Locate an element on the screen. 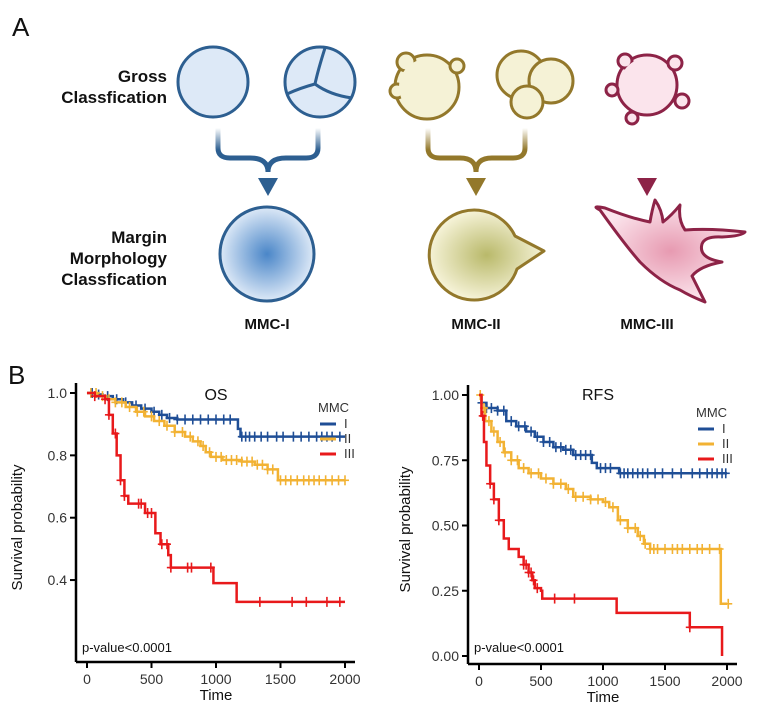 This screenshot has height=713, width=765. mmc-i-arrow is located at coordinates (268, 162).